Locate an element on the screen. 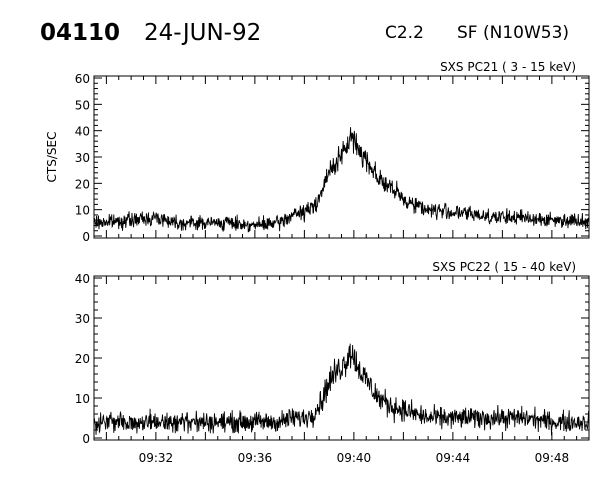 The image size is (600, 480). flare-location: SF (N10W53) is located at coordinates (513, 33).